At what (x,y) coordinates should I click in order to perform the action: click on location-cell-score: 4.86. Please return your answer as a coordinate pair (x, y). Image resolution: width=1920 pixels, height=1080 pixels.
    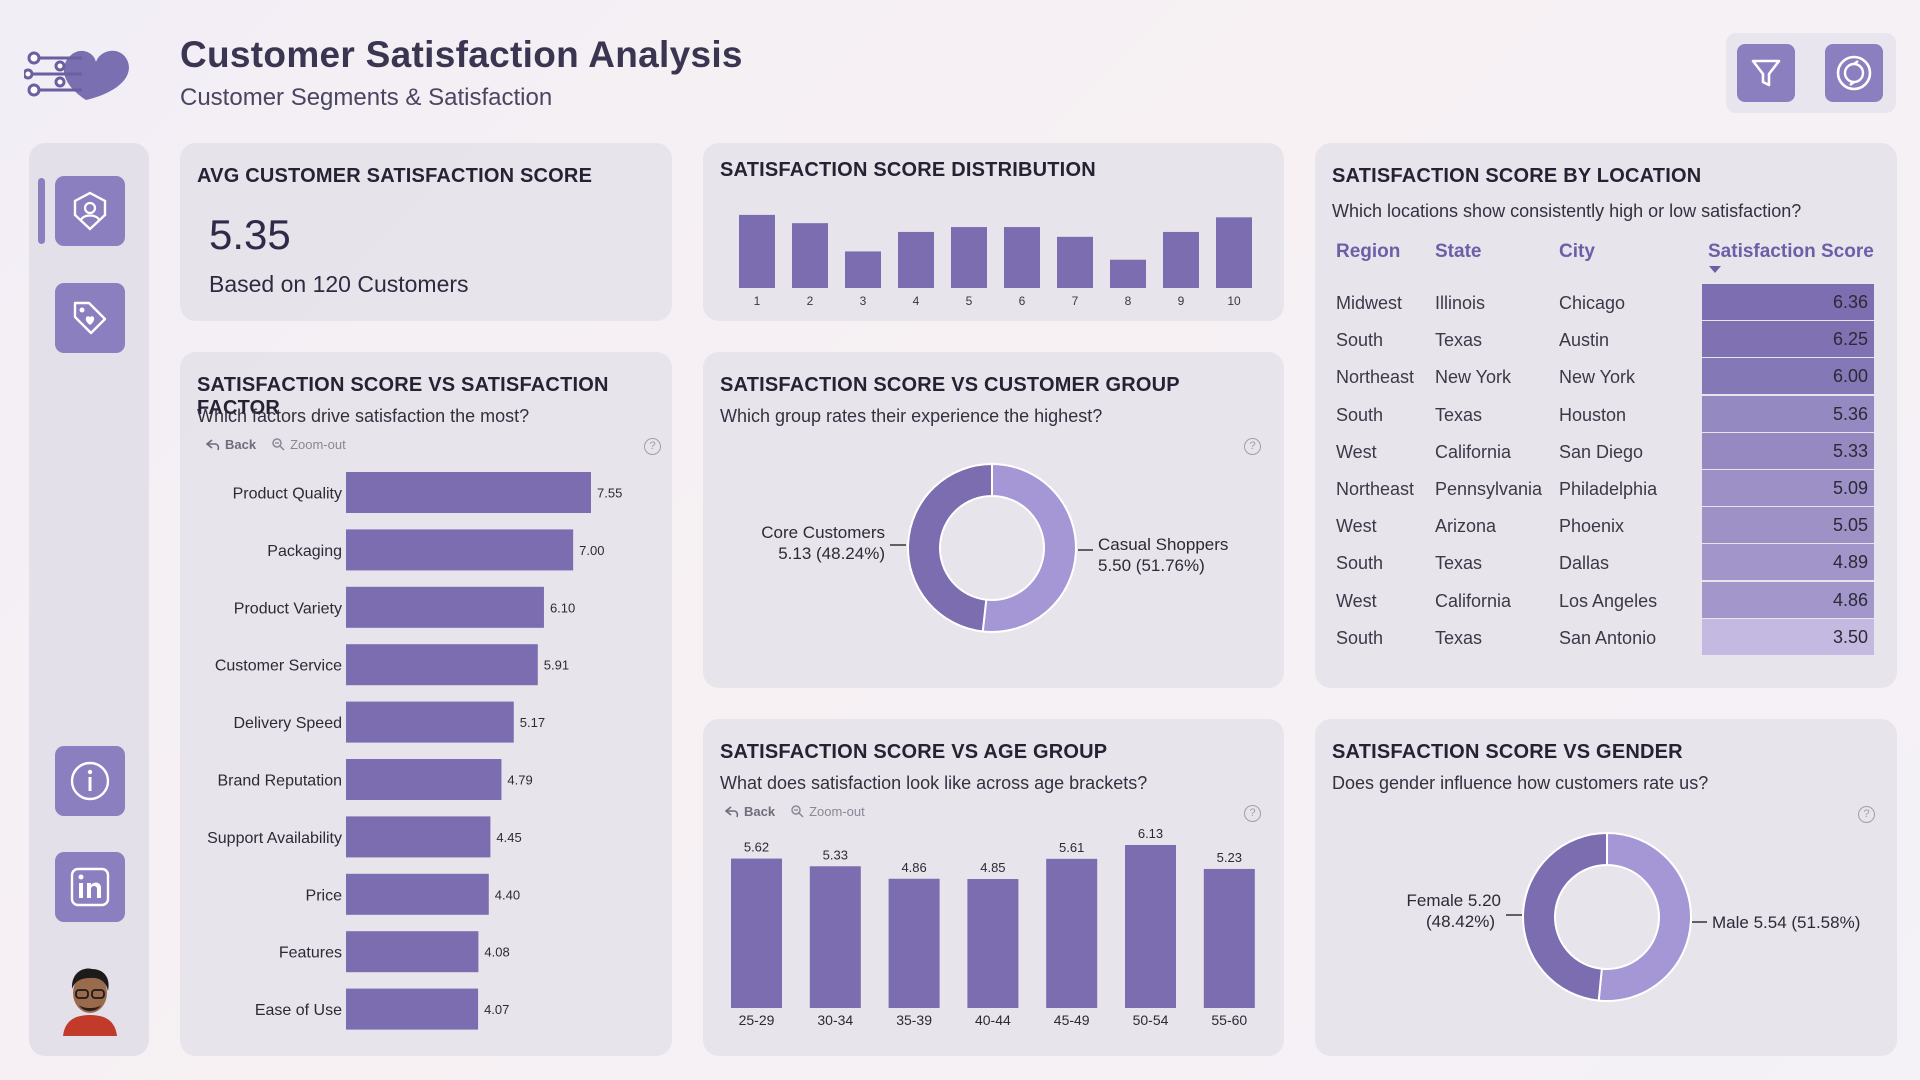
    Looking at the image, I should click on (1788, 599).